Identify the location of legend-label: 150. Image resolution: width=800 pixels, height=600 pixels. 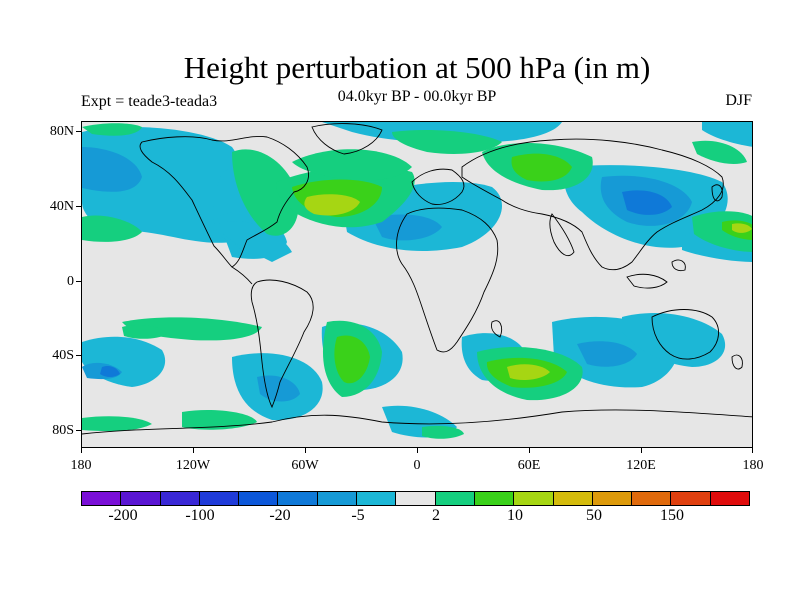
(672, 515).